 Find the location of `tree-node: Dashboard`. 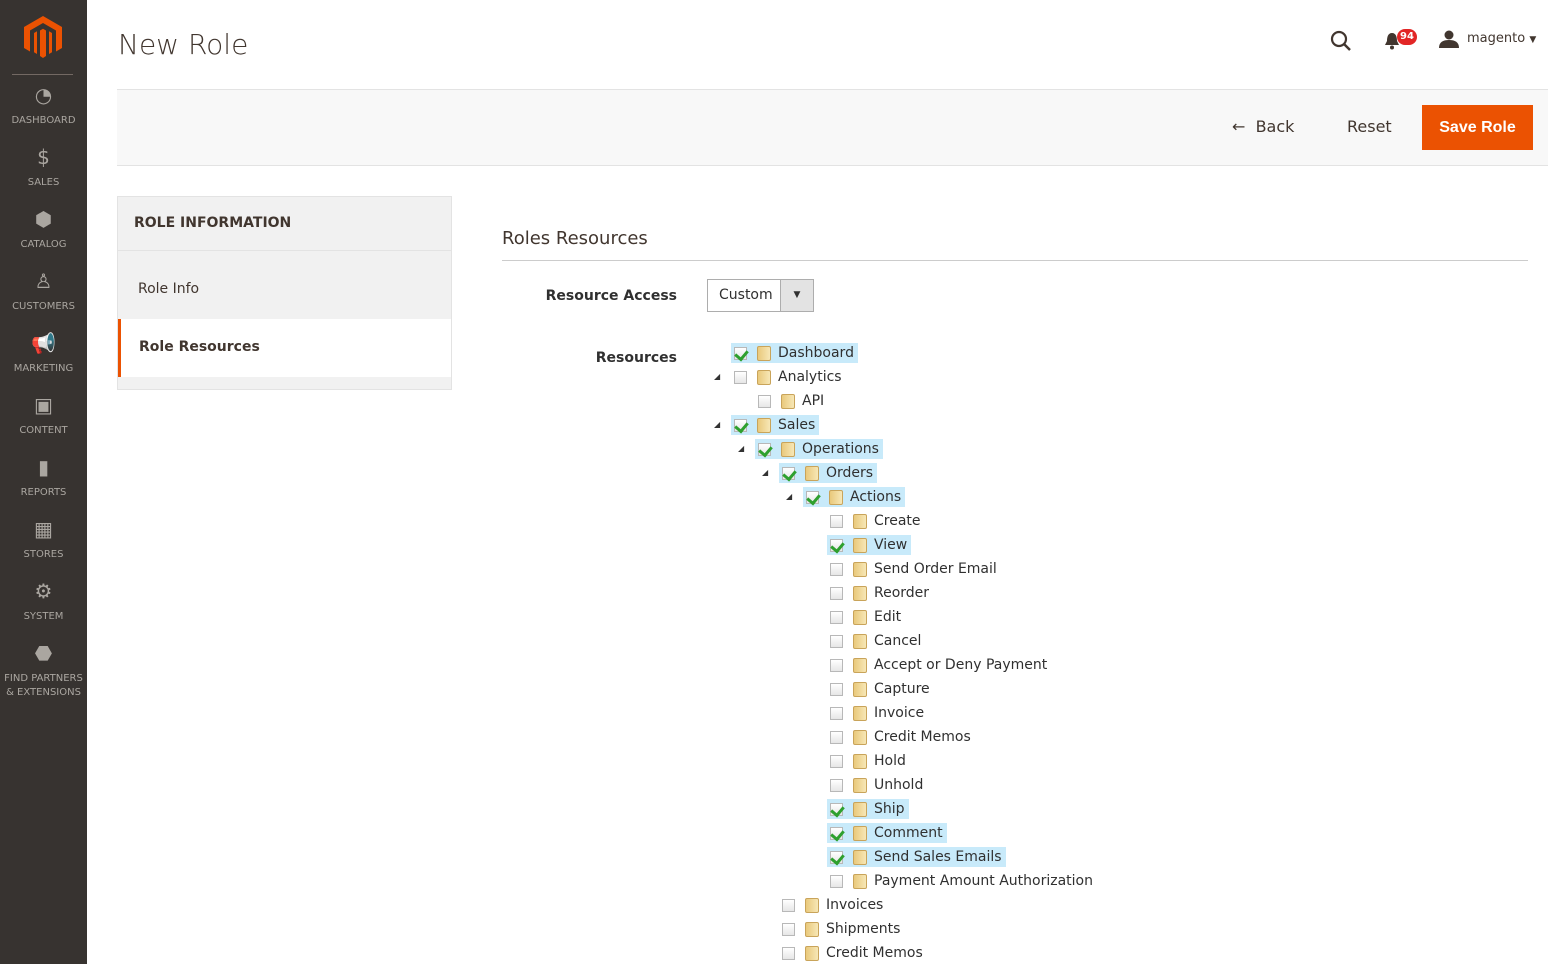

tree-node: Dashboard is located at coordinates (794, 353).